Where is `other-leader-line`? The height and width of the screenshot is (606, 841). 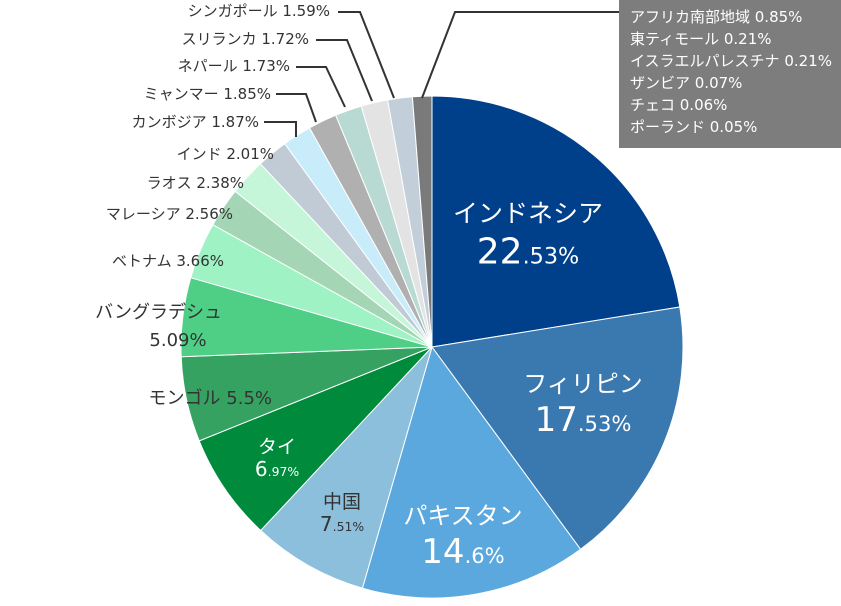
other-leader-line is located at coordinates (520, 55).